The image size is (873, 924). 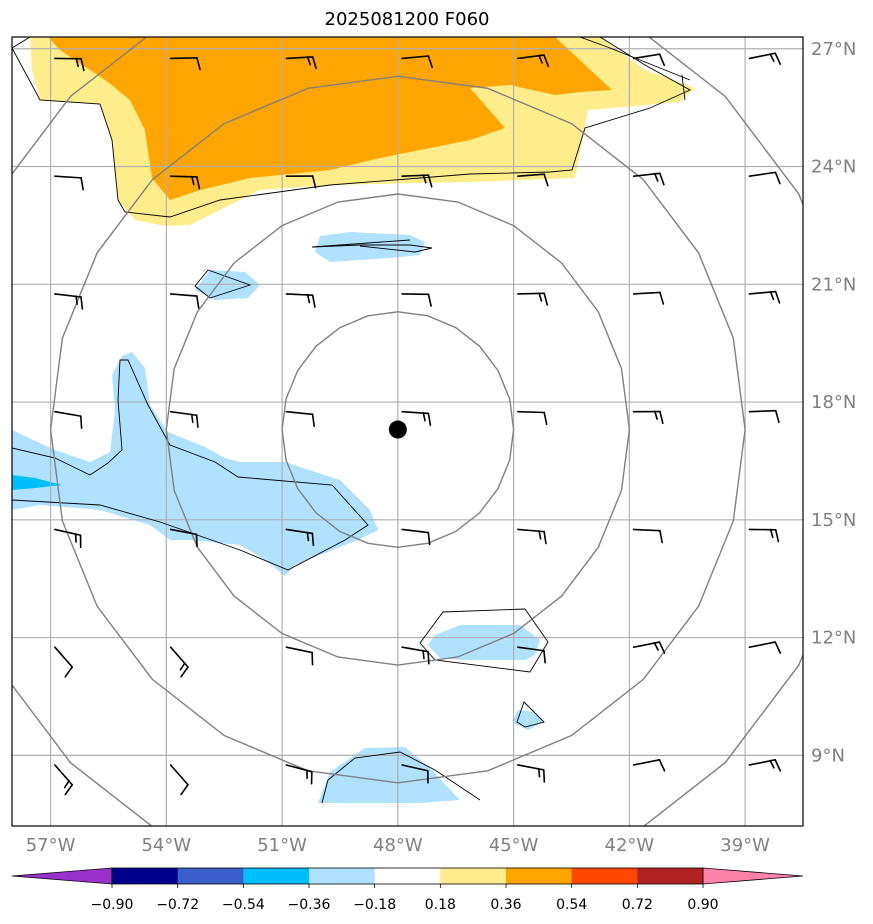 What do you see at coordinates (833, 520) in the screenshot?
I see `latitude-label: 15°N` at bounding box center [833, 520].